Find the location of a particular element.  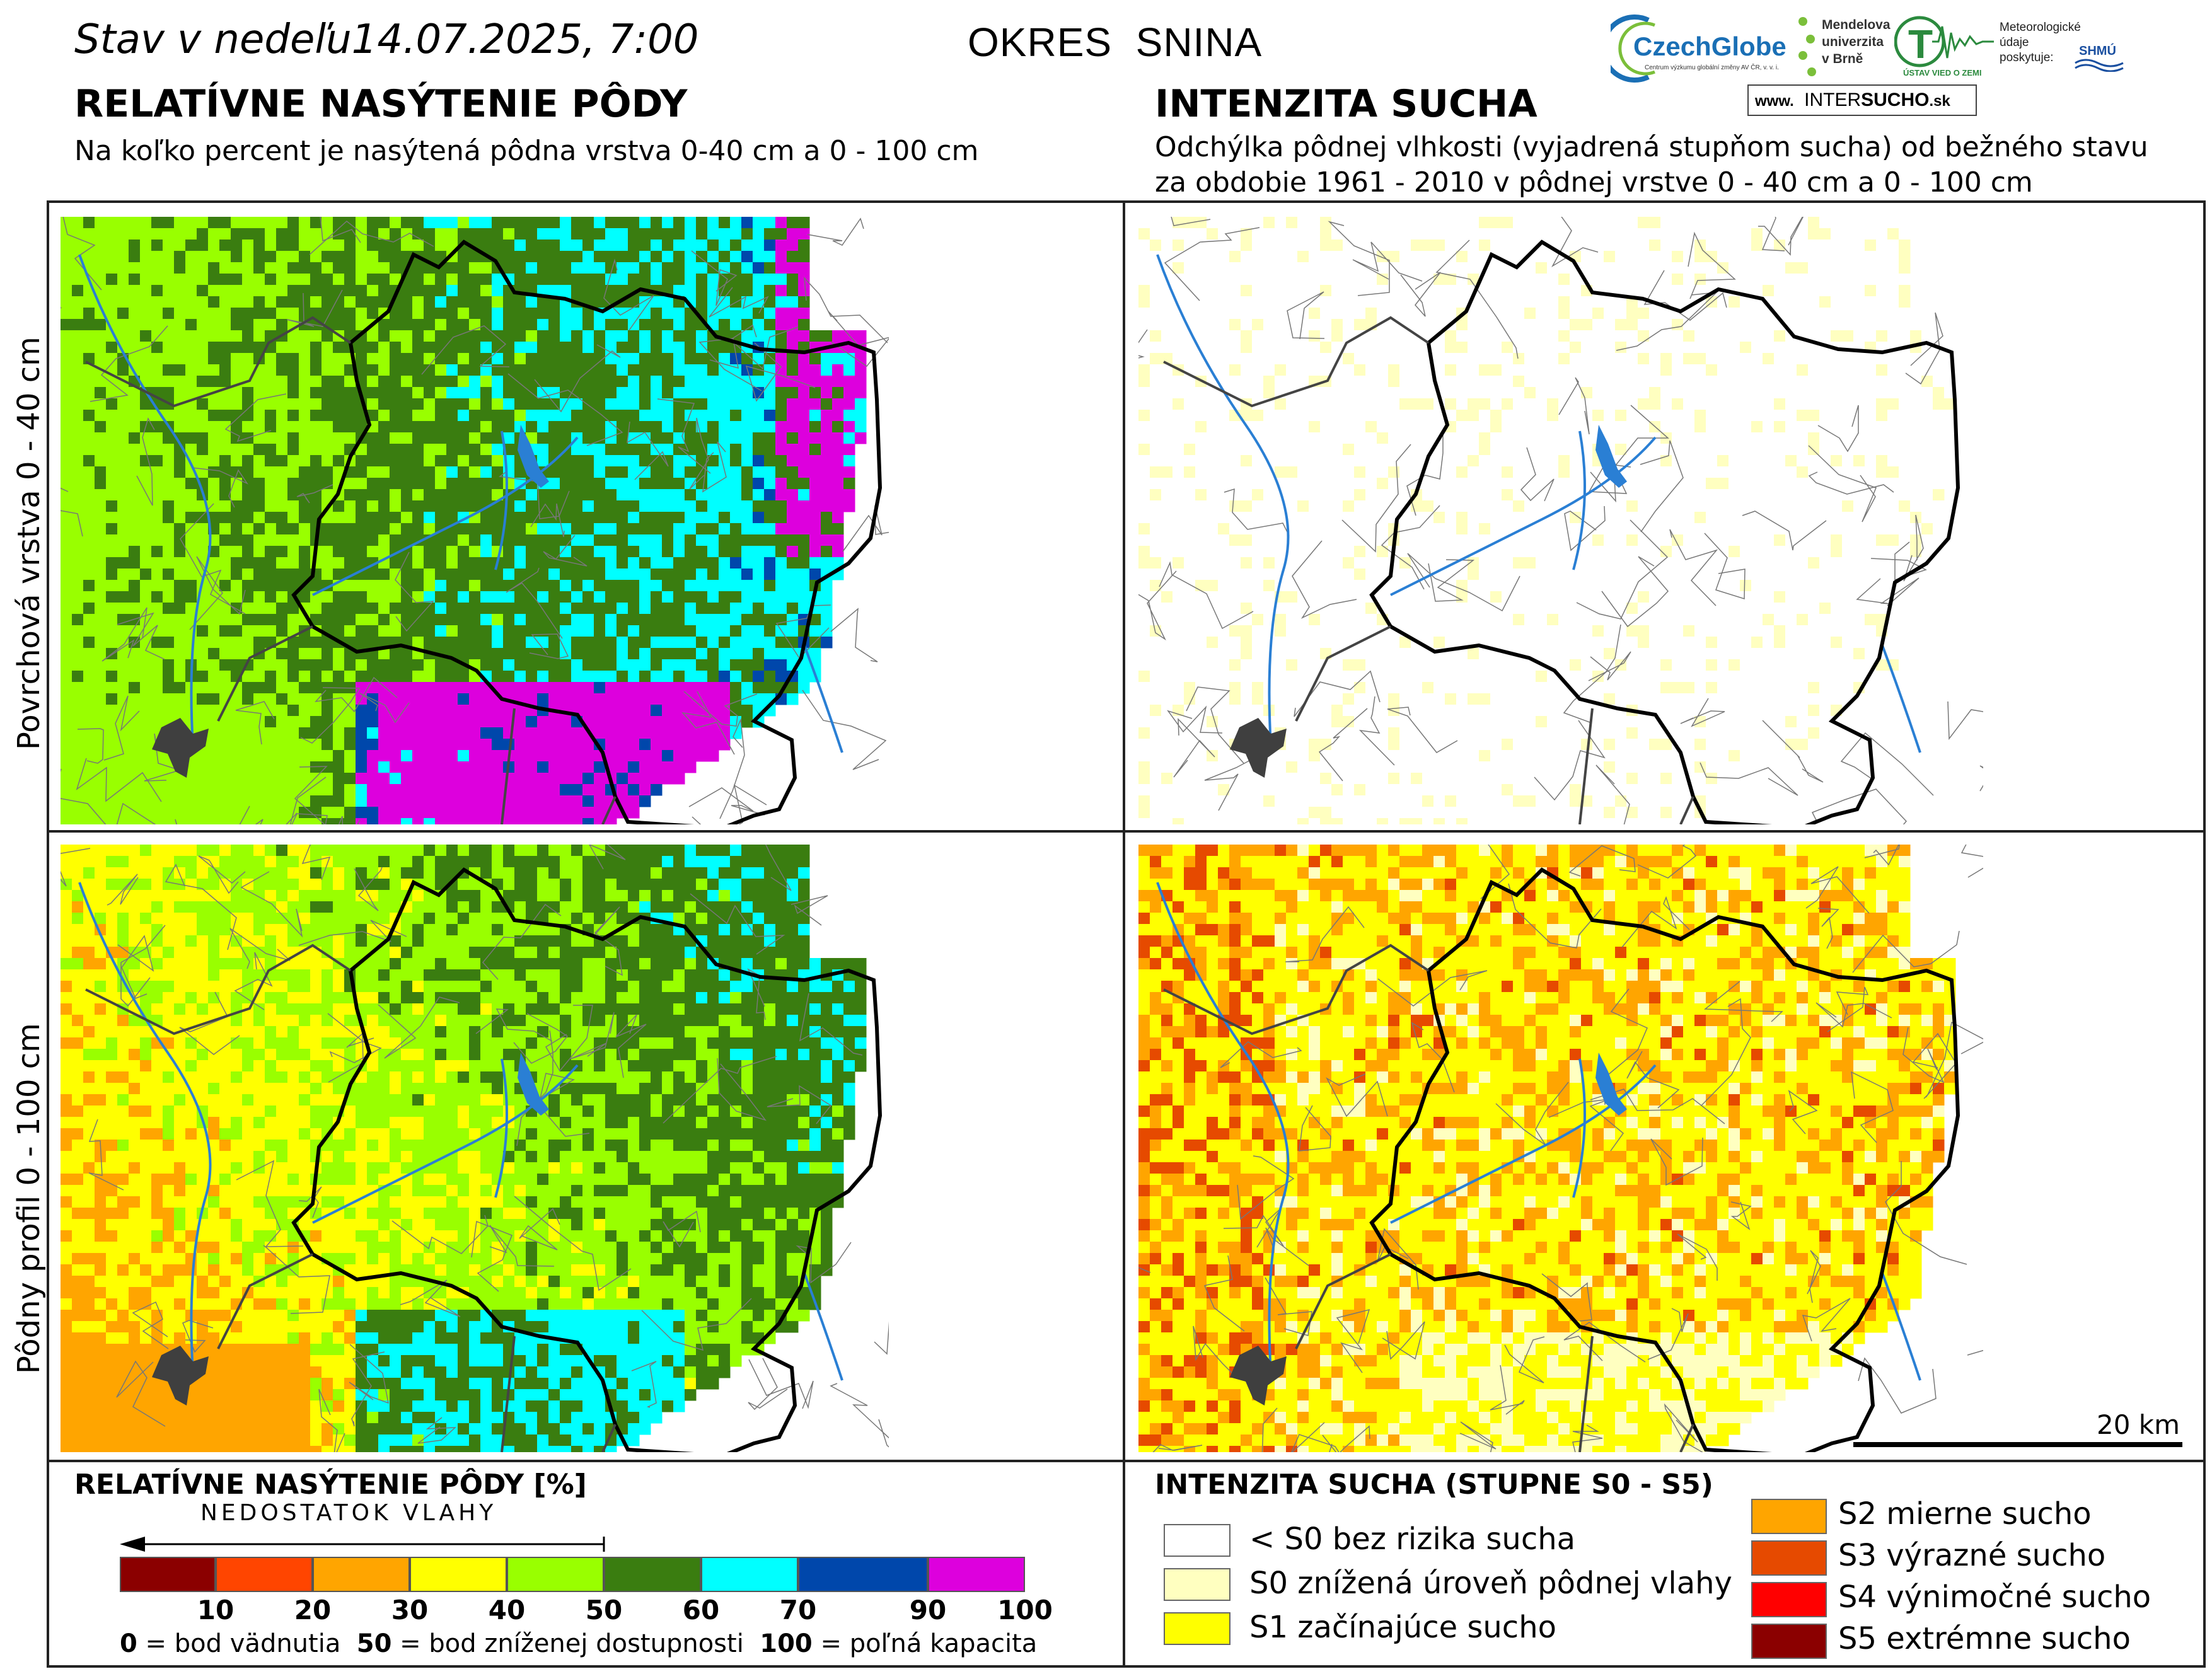

meteo-text: Meteorologické údaje poskytuje: is located at coordinates (2040, 43).